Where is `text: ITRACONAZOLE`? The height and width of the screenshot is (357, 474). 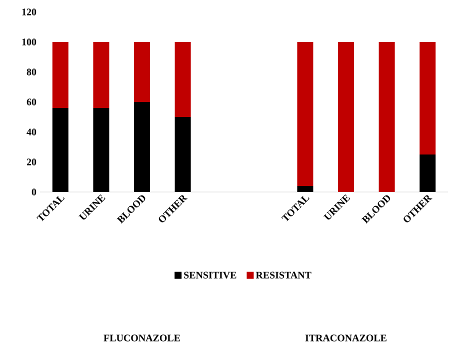
text: ITRACONAZOLE is located at coordinates (345, 338).